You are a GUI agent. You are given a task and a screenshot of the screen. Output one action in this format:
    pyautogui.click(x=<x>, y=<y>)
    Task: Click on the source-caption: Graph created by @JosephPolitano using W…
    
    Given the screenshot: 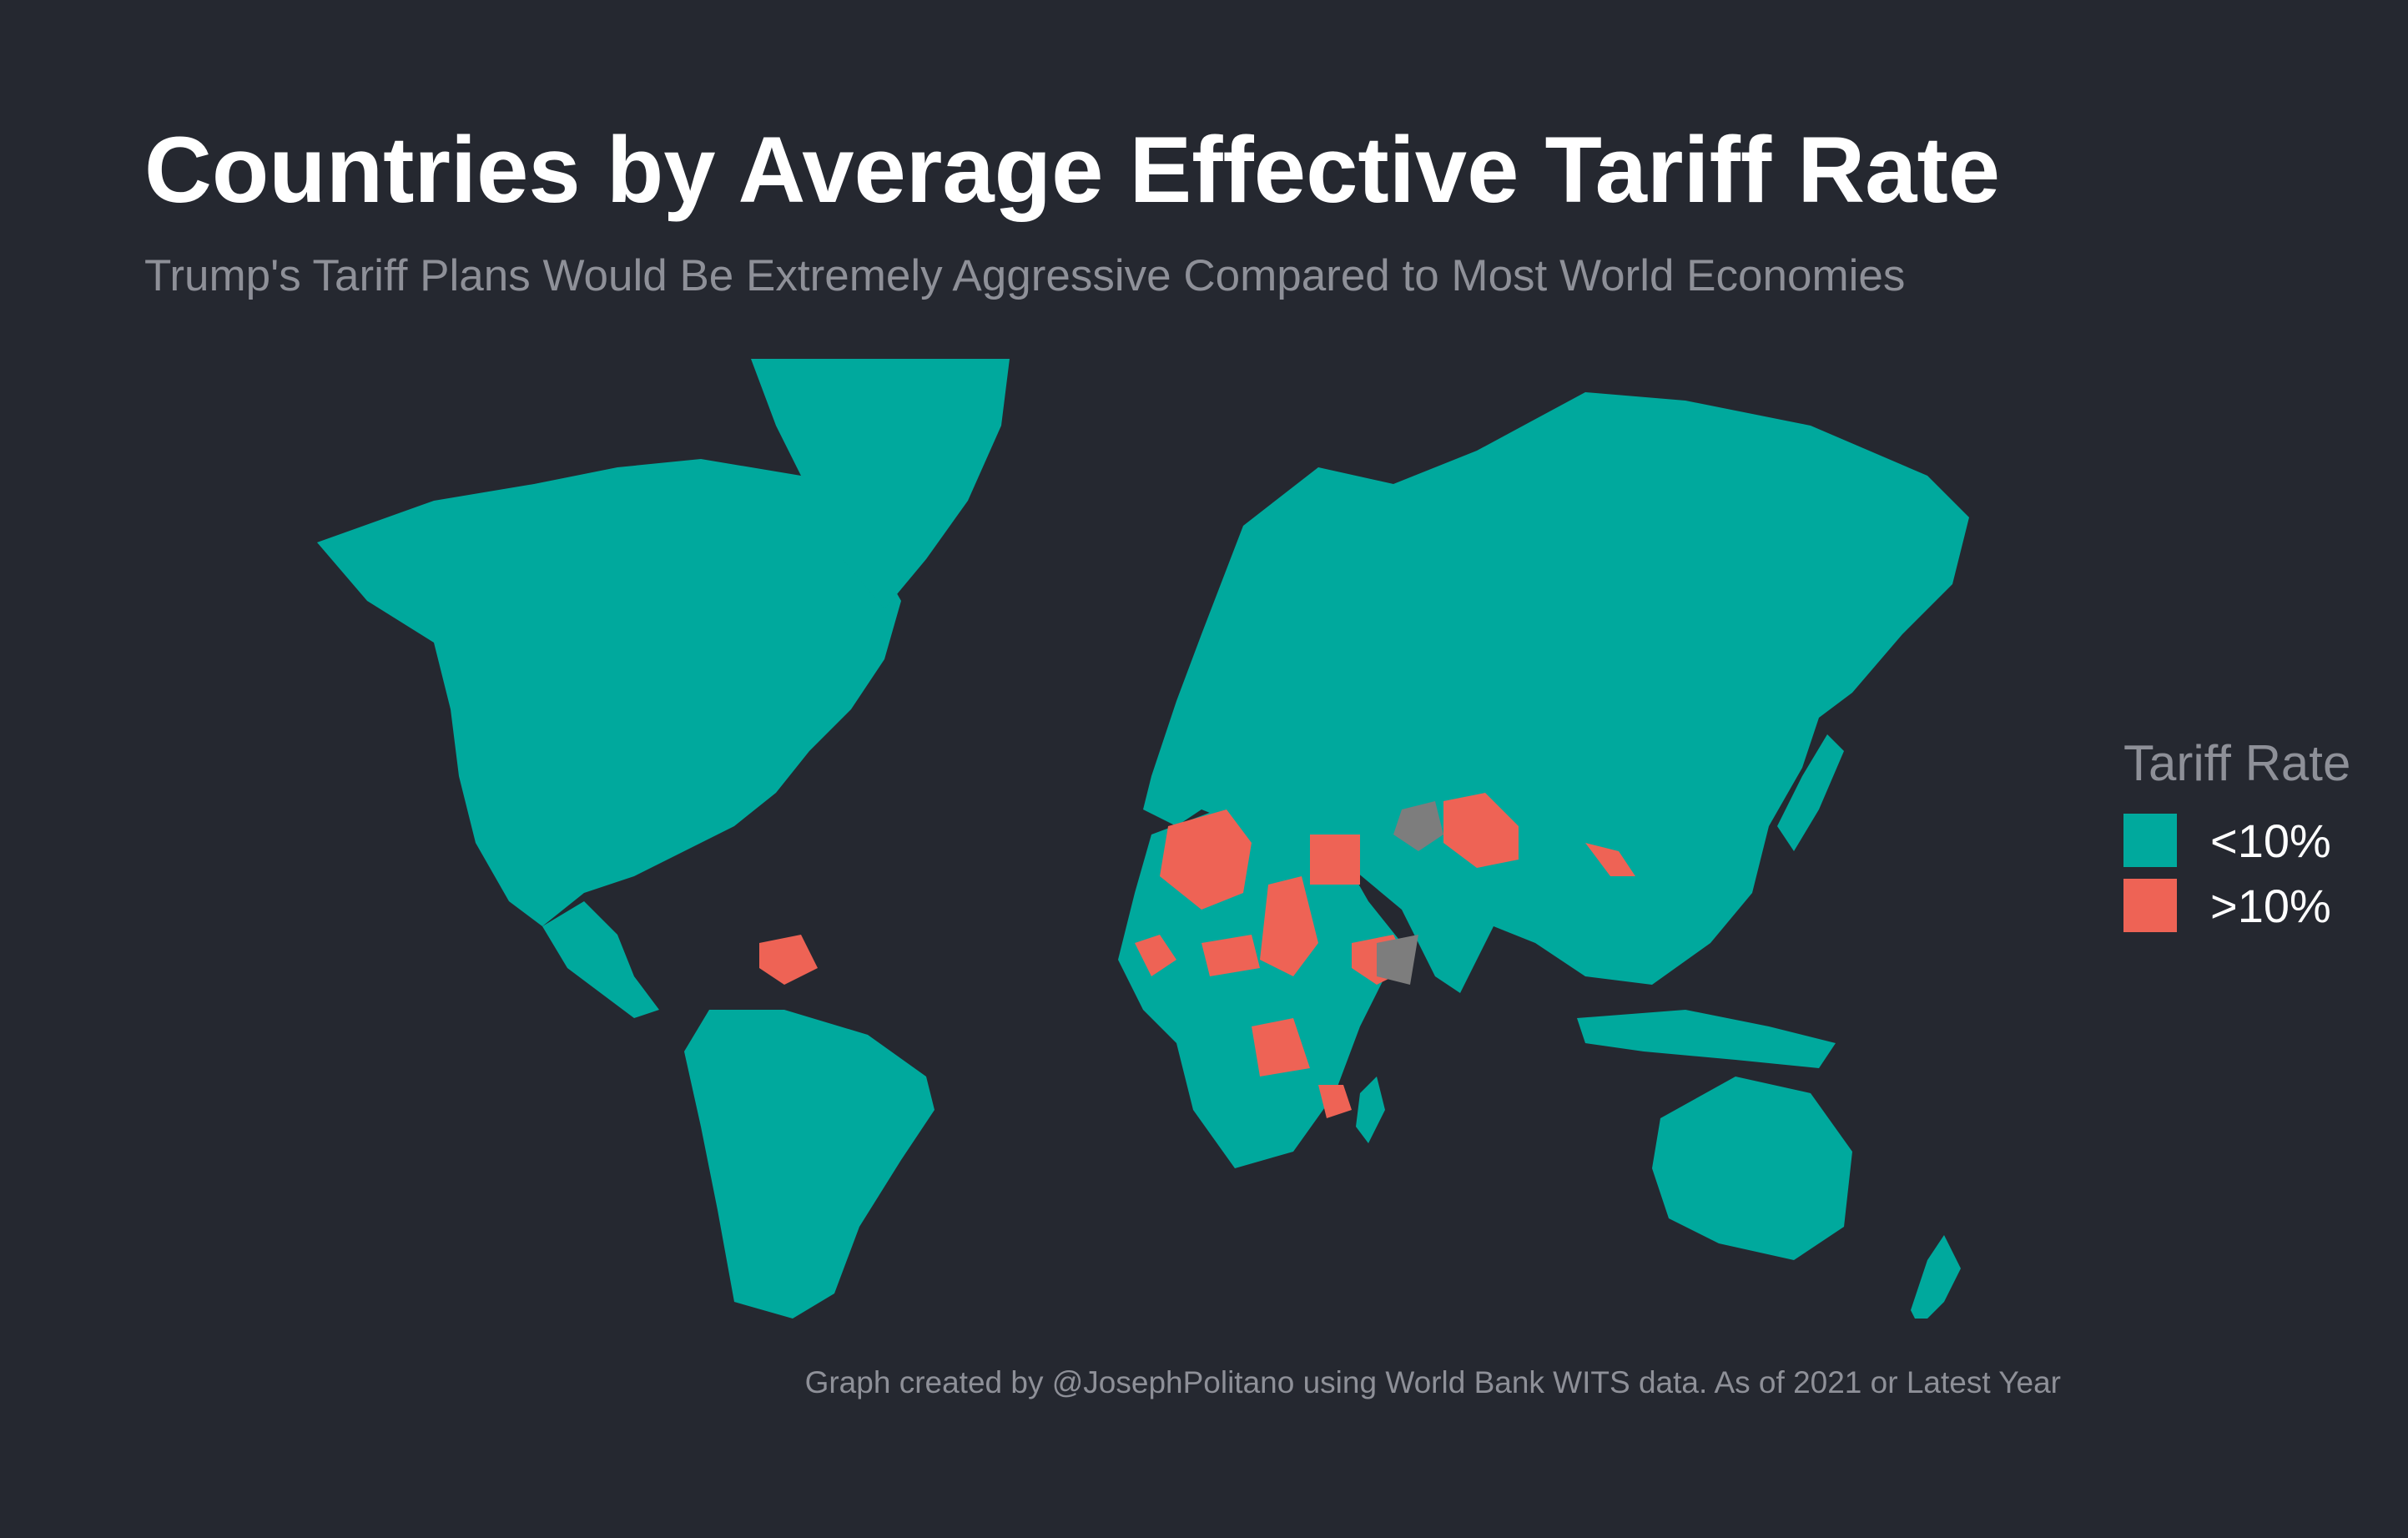 What is the action you would take?
    pyautogui.click(x=1432, y=1382)
    